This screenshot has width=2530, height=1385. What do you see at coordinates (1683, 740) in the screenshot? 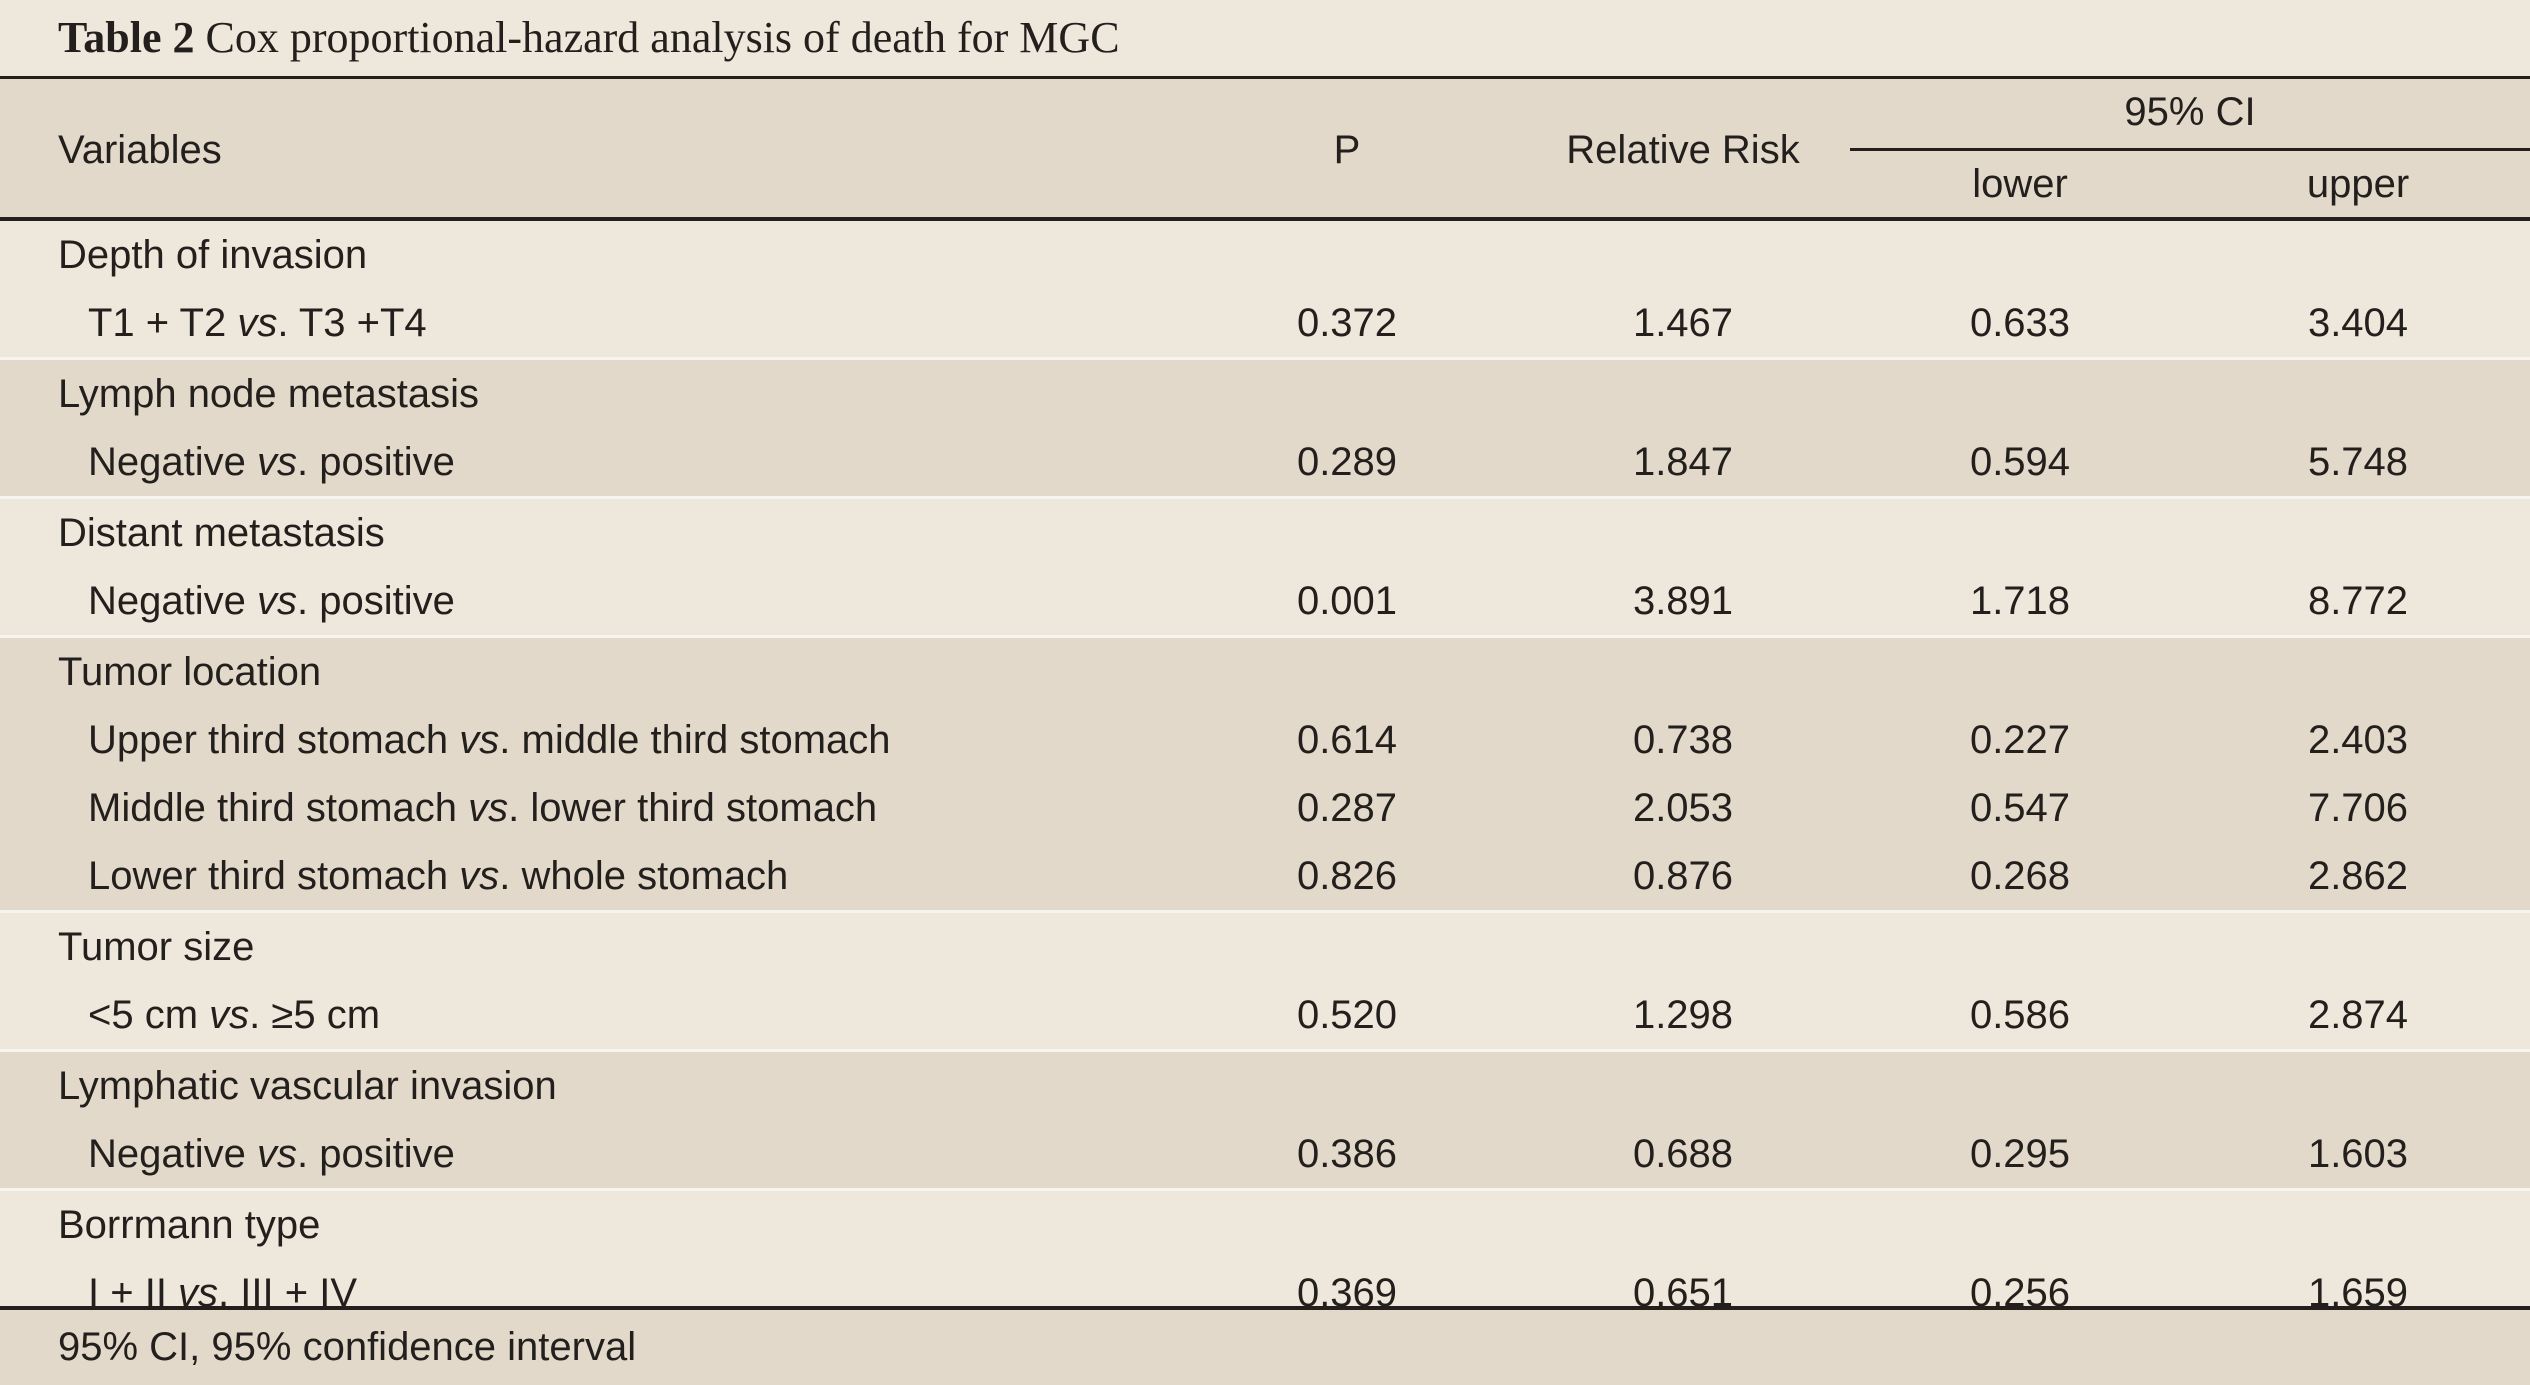
I see `cell-rr: 0.738` at bounding box center [1683, 740].